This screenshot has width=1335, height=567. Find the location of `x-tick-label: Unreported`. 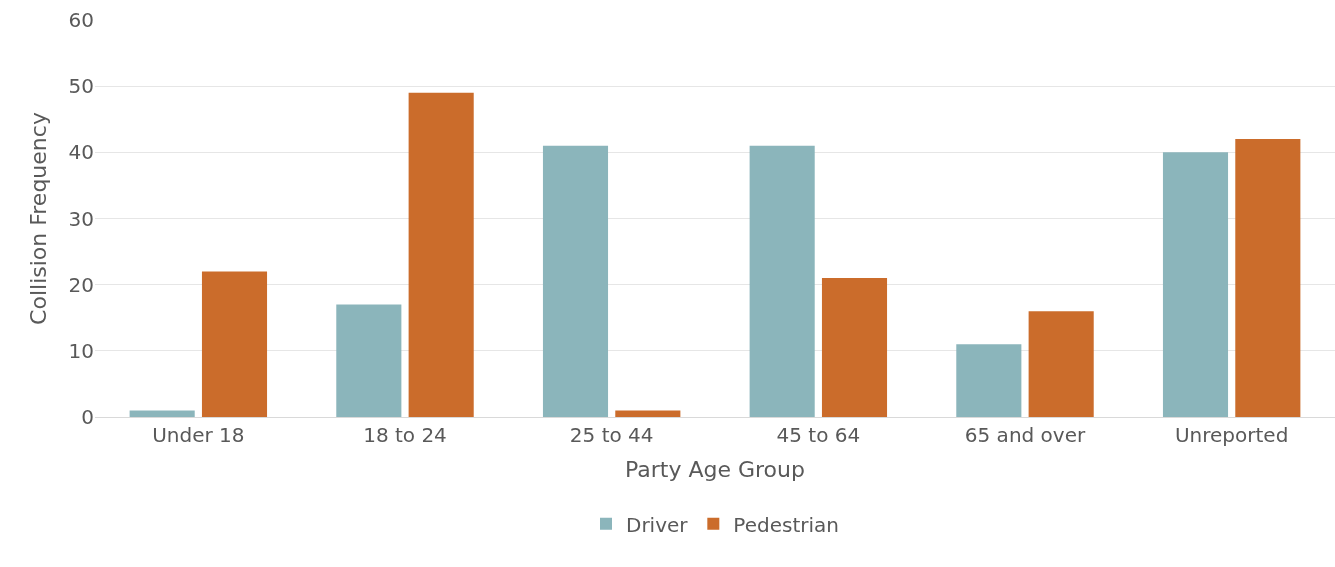

x-tick-label: Unreported is located at coordinates (1231, 435).